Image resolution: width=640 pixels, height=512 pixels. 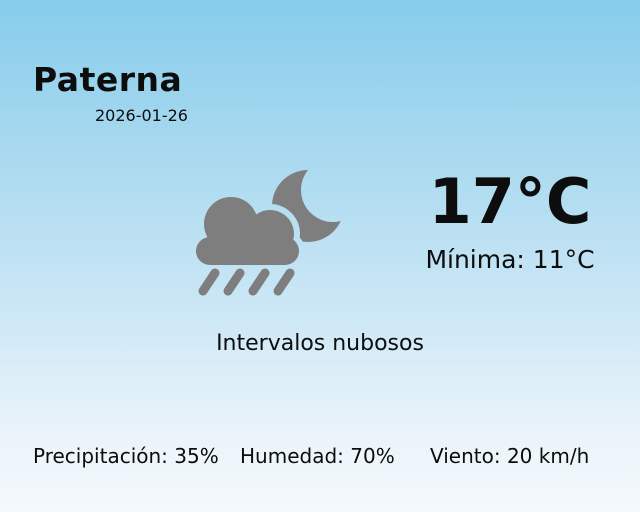 I want to click on wind-stat: Viento: 20 km/h, so click(x=510, y=456).